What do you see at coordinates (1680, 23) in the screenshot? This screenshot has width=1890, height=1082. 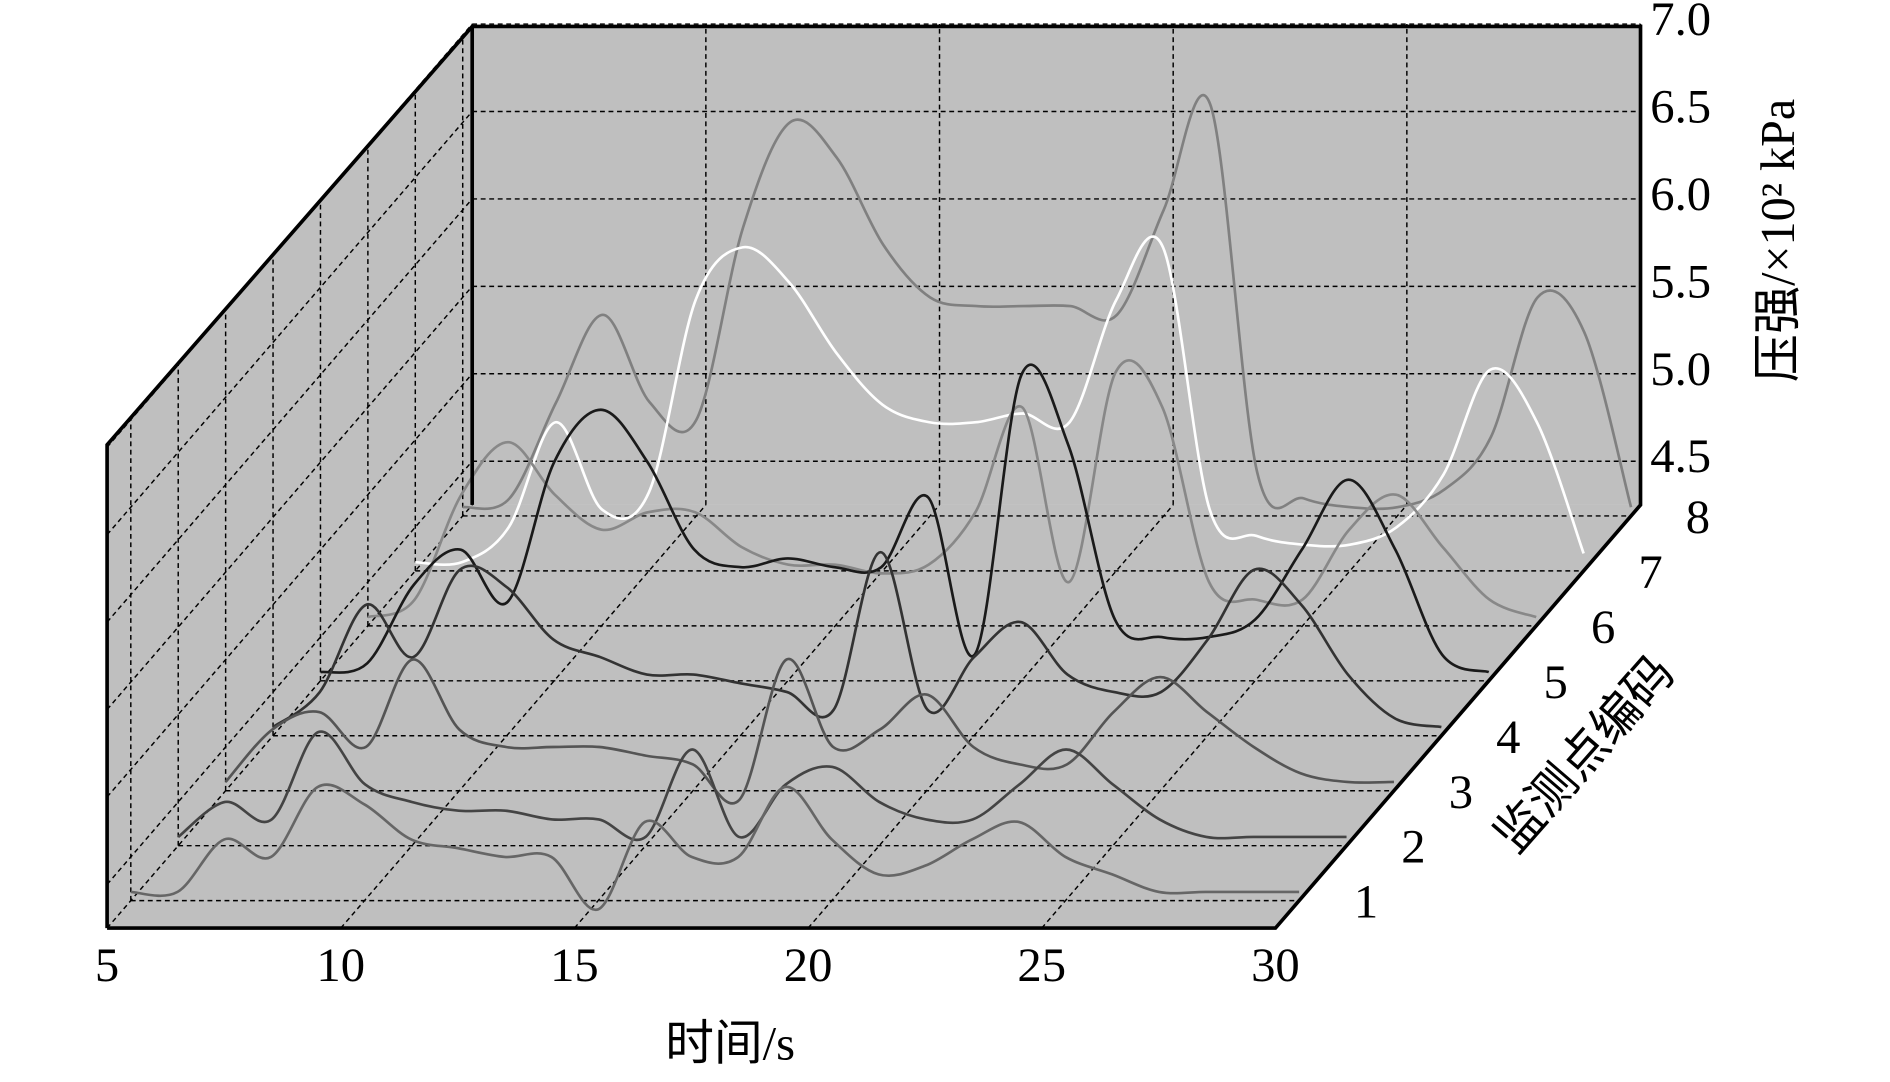 I see `y-tick-label: 7.0` at bounding box center [1680, 23].